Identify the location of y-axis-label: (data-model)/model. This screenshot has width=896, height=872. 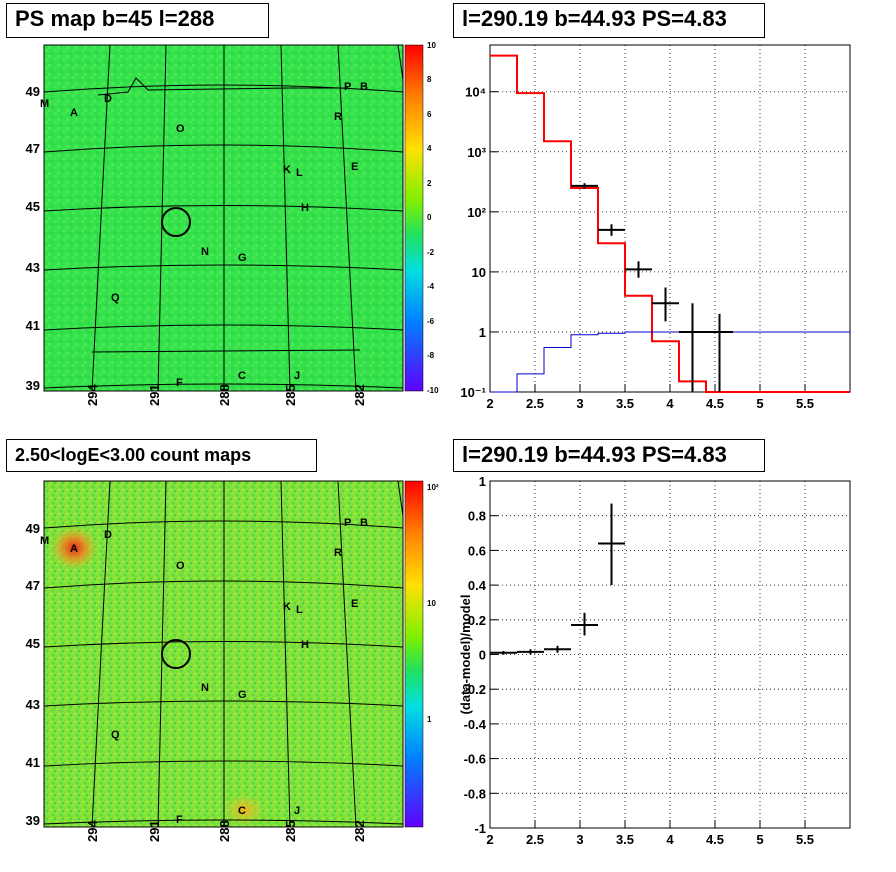
(465, 655).